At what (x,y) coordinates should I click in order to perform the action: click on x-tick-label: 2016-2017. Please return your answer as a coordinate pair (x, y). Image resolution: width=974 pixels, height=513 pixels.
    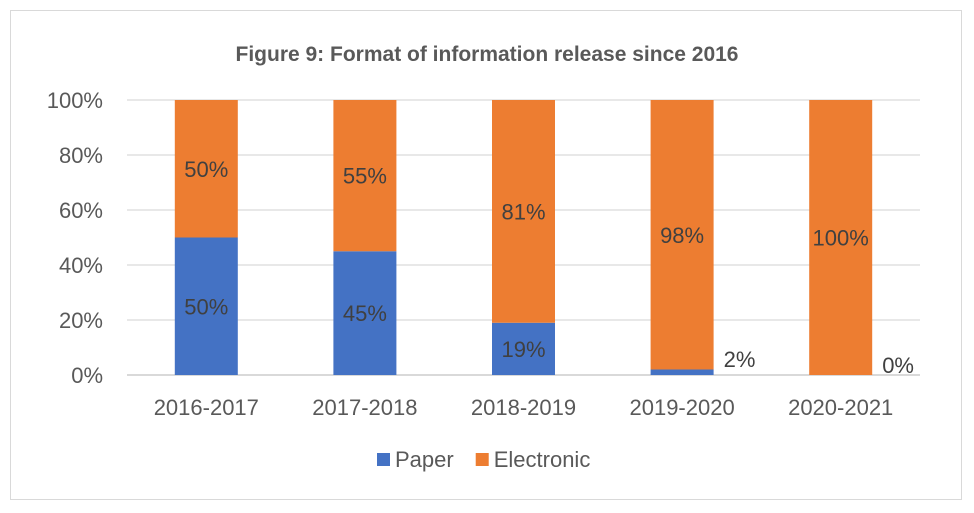
    Looking at the image, I should click on (206, 407).